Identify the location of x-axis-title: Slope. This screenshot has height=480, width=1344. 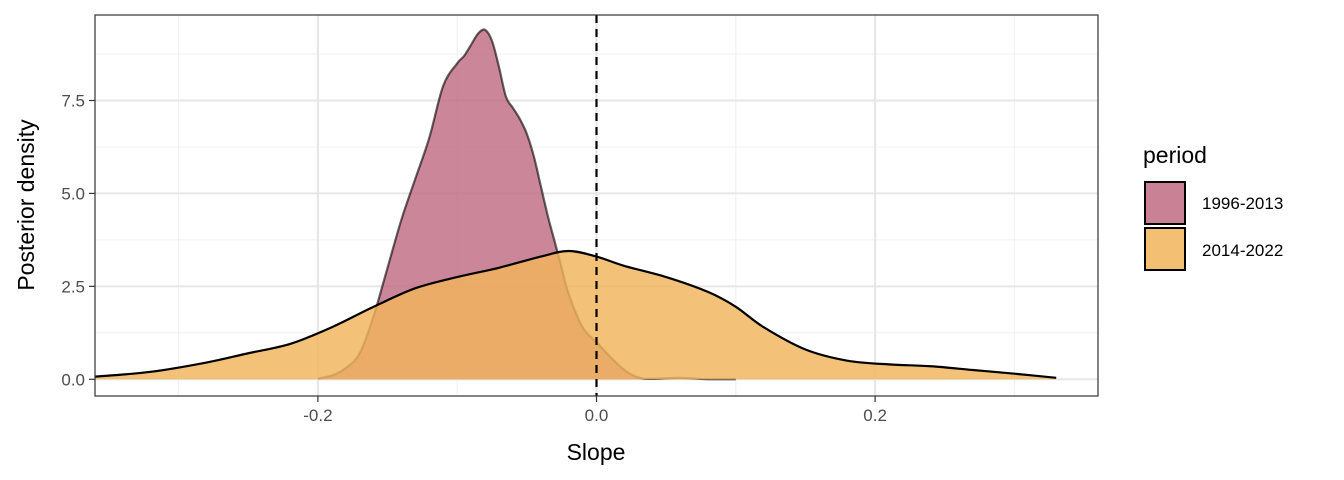
(596, 452).